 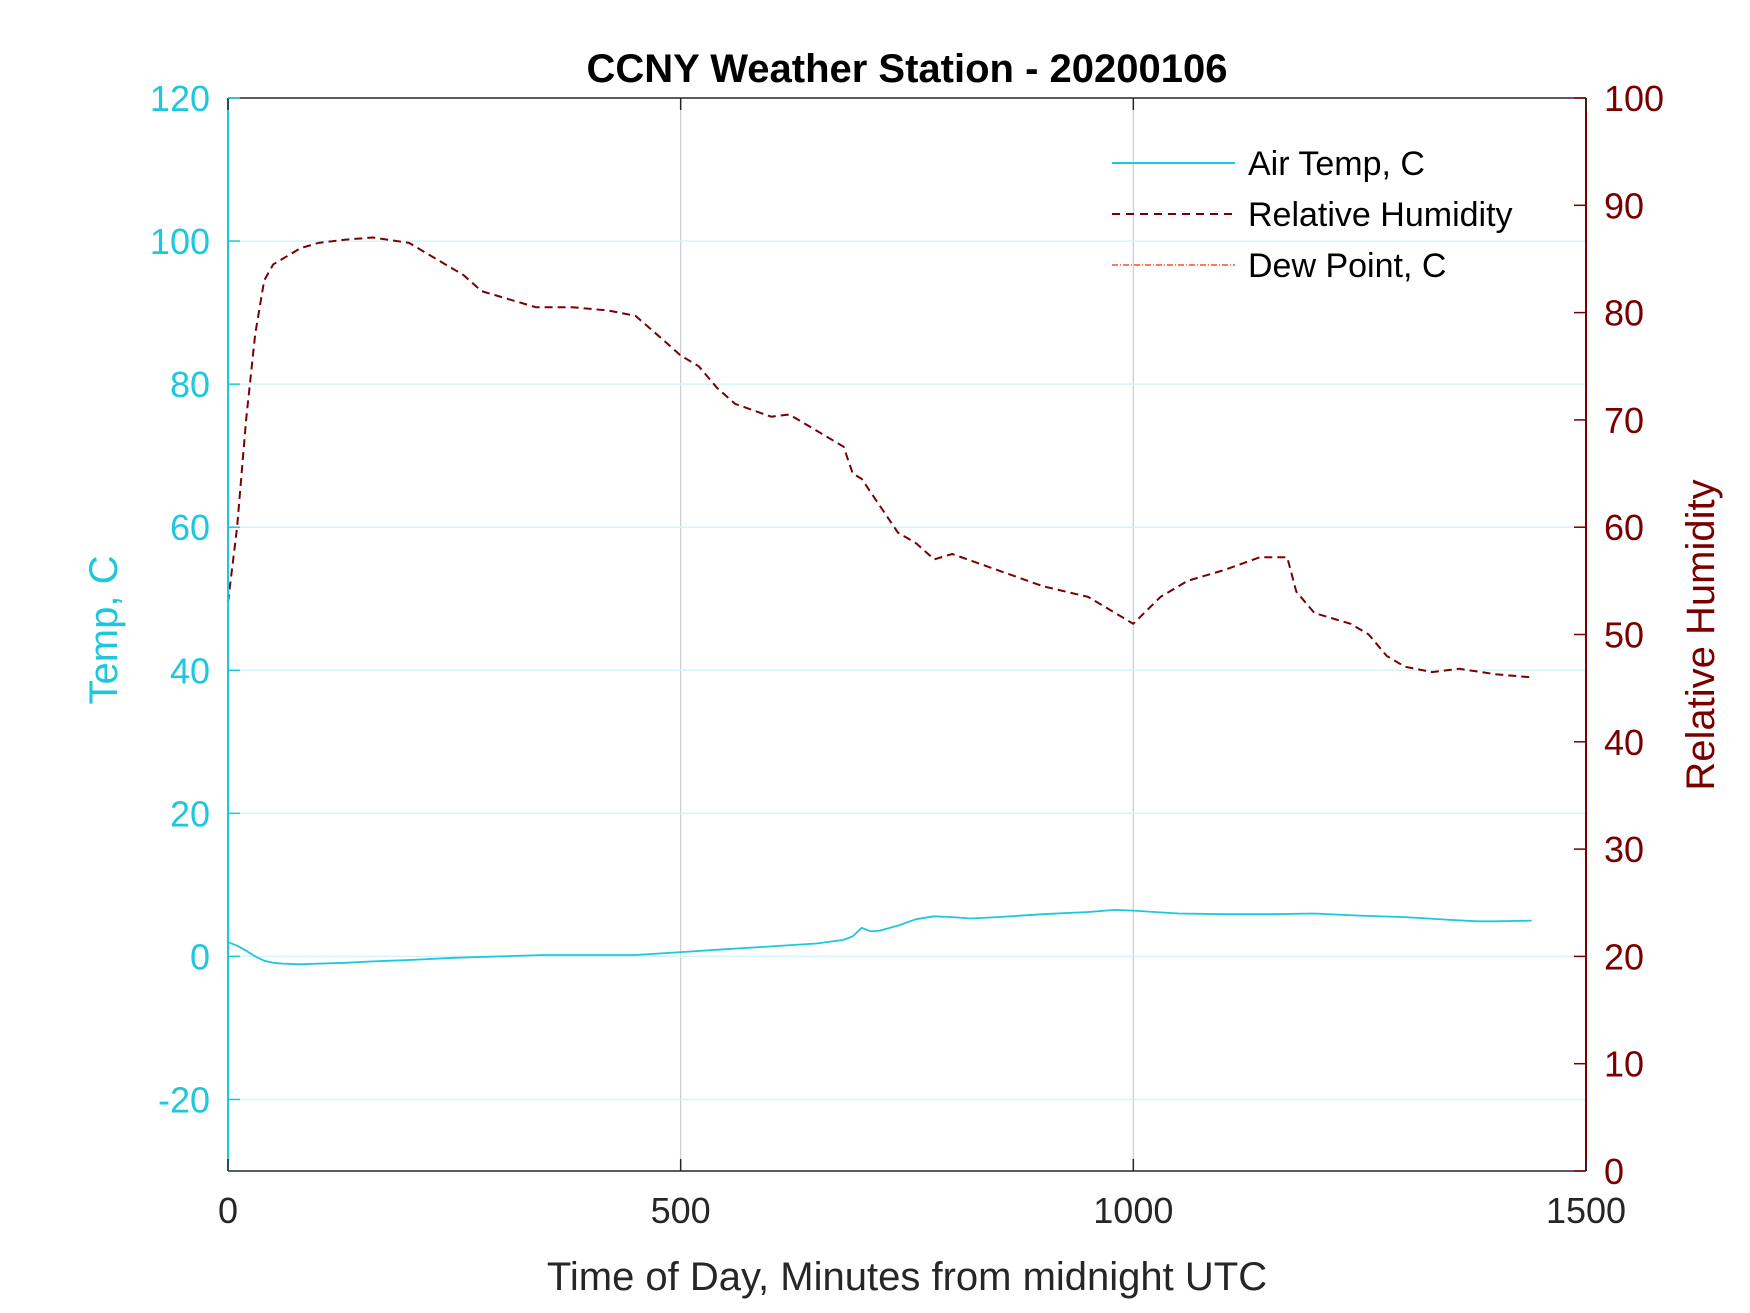 I want to click on y-right-tick-label: 90, so click(x=1624, y=205).